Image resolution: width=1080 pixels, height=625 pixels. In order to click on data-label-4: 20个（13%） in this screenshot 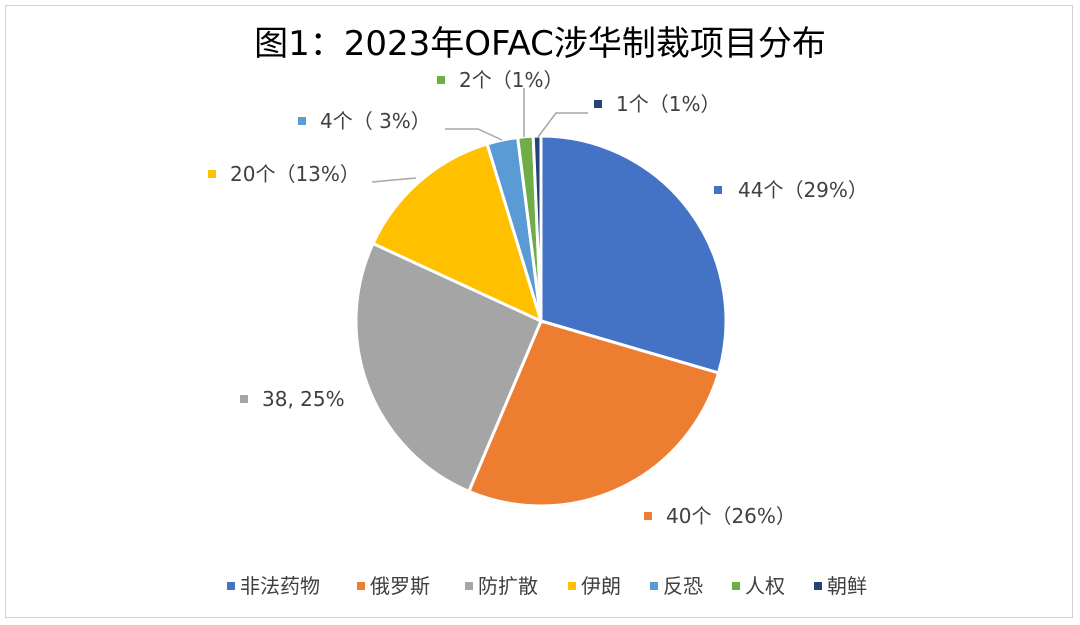, I will do `click(295, 174)`.